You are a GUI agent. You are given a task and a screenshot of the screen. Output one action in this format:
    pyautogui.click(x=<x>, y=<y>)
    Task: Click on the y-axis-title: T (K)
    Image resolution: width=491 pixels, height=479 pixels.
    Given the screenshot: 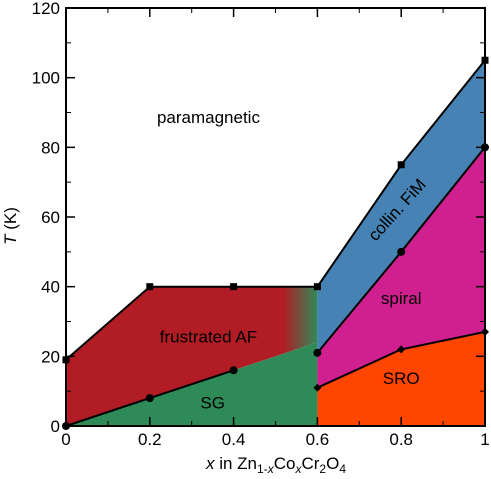 What is the action you would take?
    pyautogui.click(x=10, y=226)
    